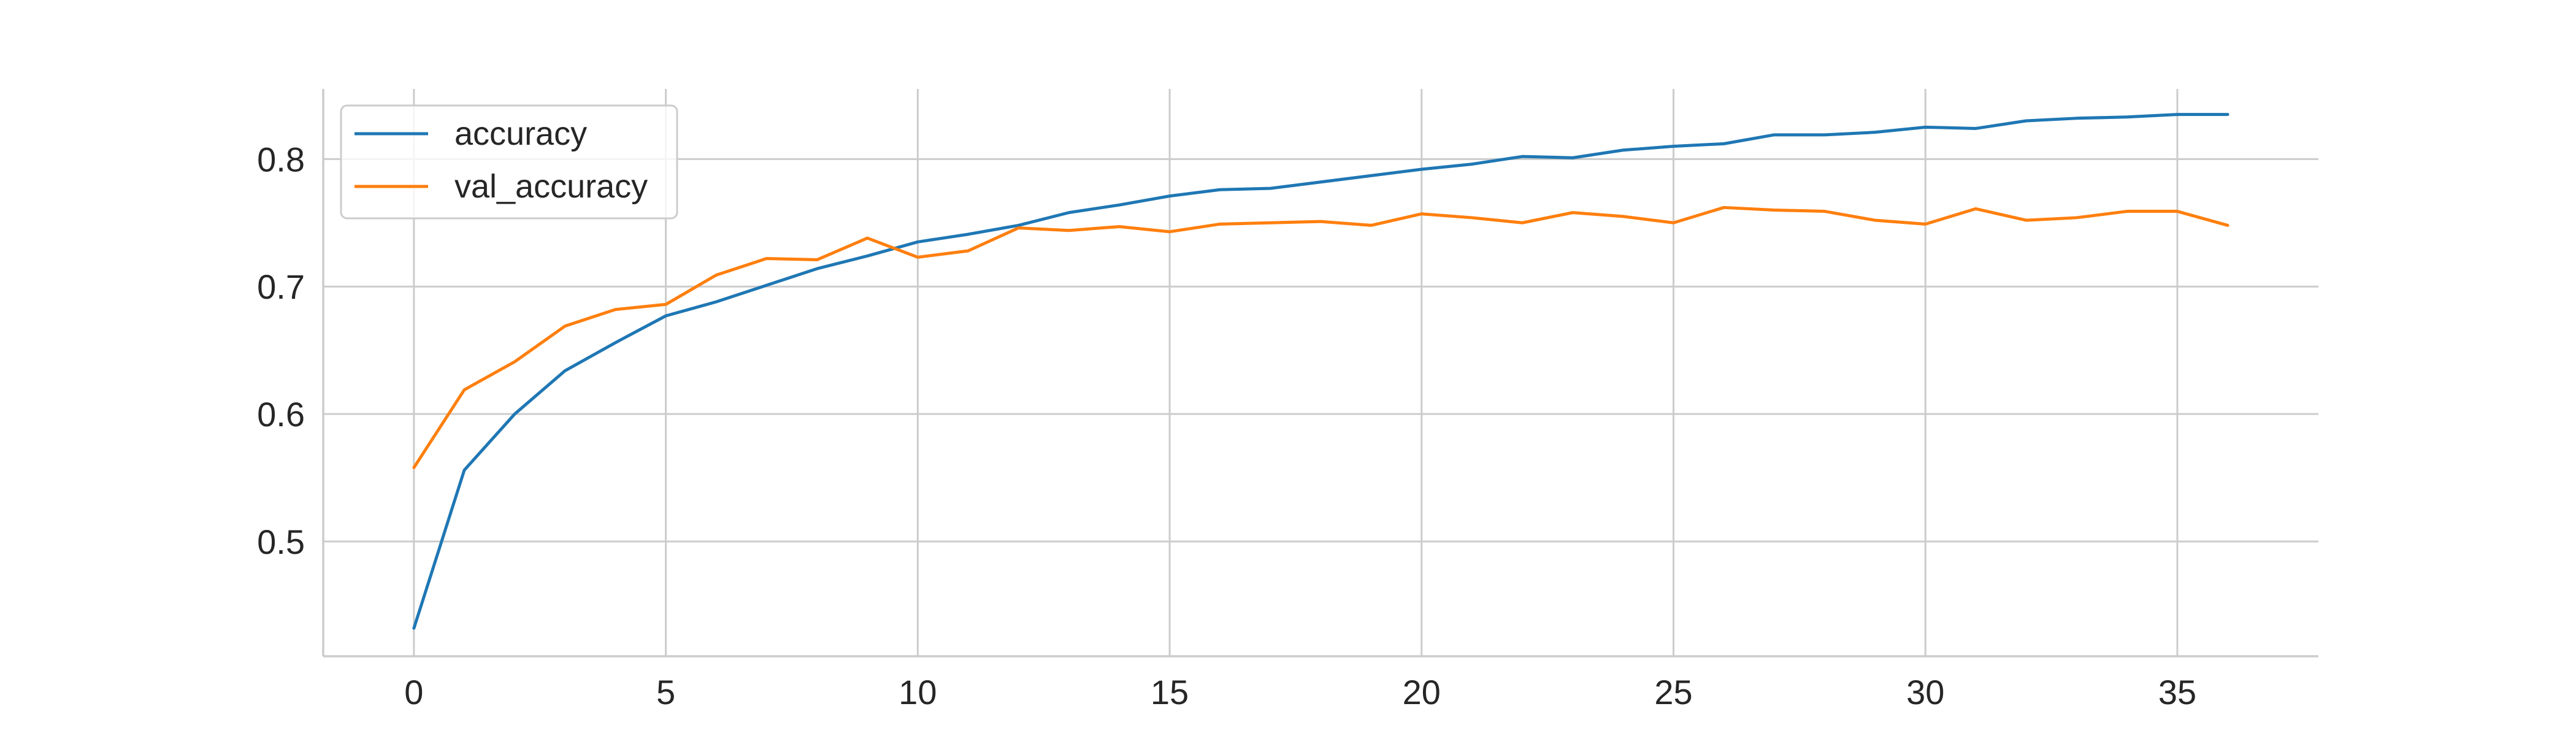 This screenshot has height=736, width=2576. Describe the element at coordinates (1170, 692) in the screenshot. I see `x-tick-label-3: 15` at that location.